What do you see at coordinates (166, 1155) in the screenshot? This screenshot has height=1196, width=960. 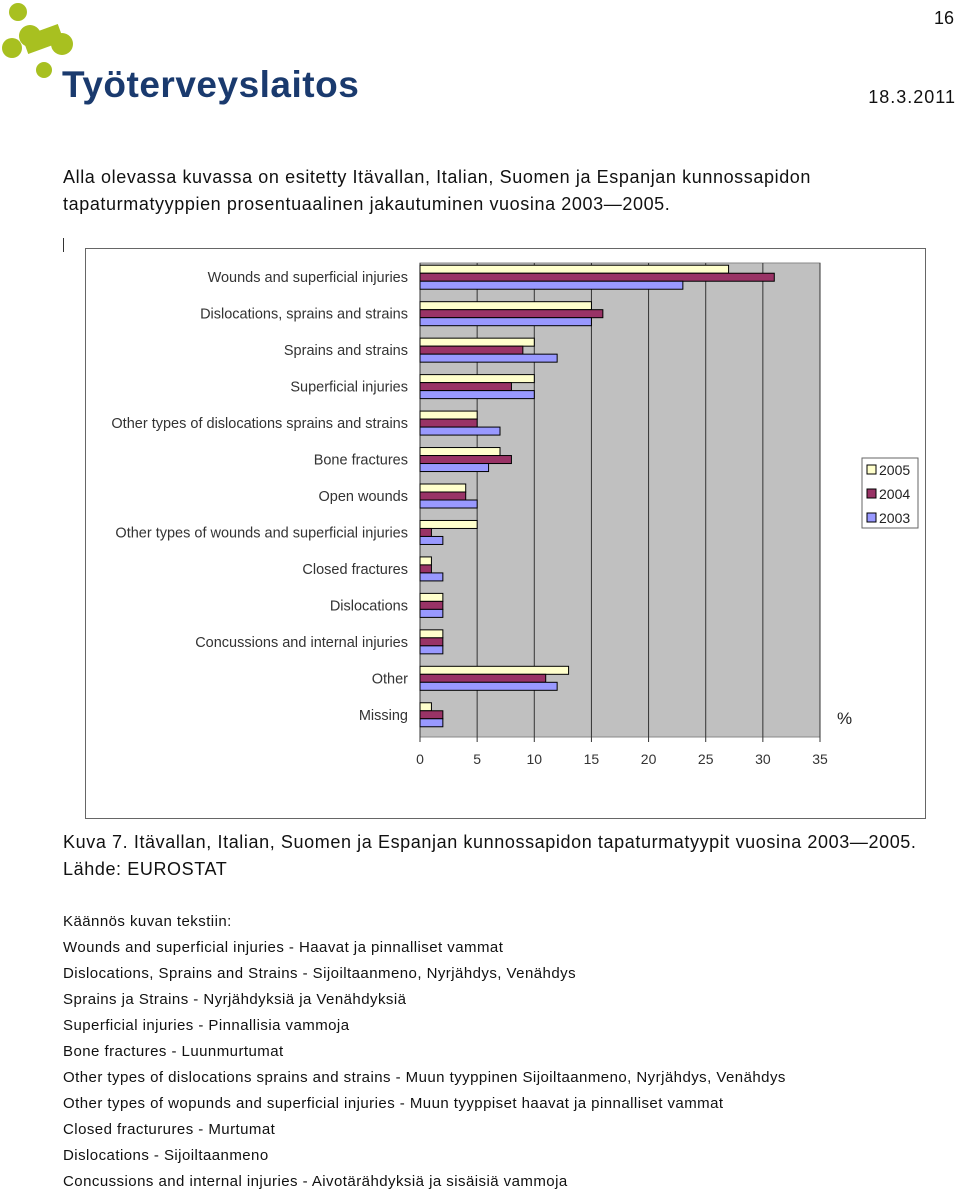 I see `translation-line: Dislocations - Sijoiltaanmeno` at bounding box center [166, 1155].